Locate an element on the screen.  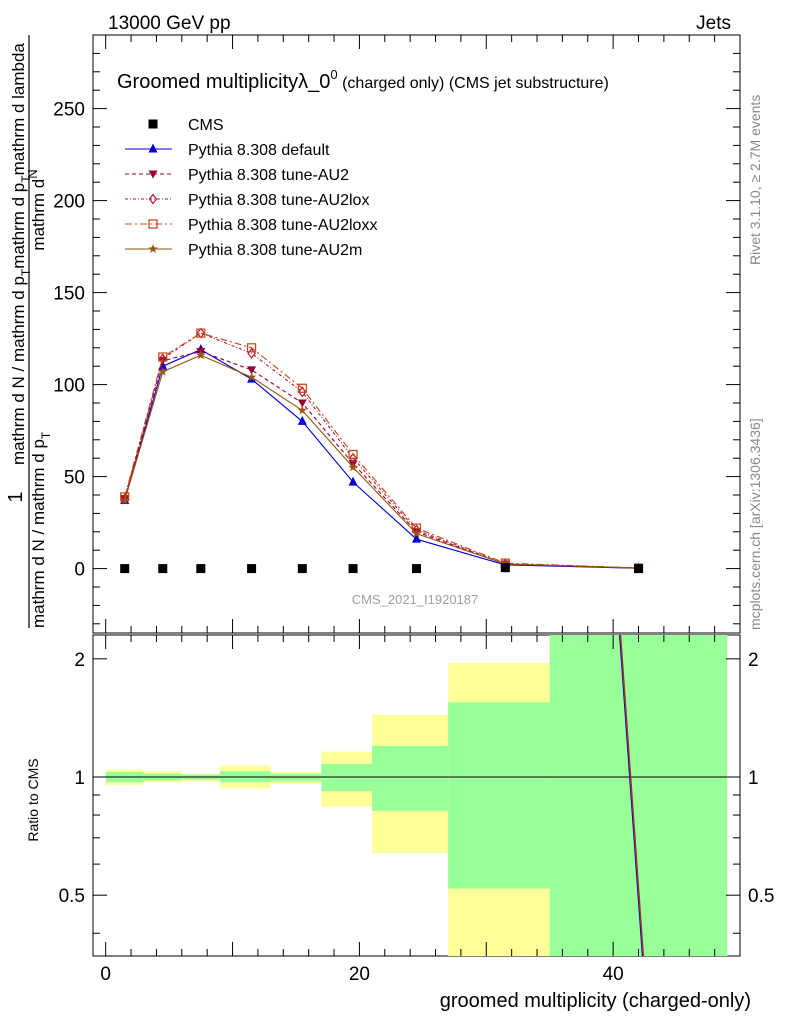
process-label: Jets is located at coordinates (713, 23).